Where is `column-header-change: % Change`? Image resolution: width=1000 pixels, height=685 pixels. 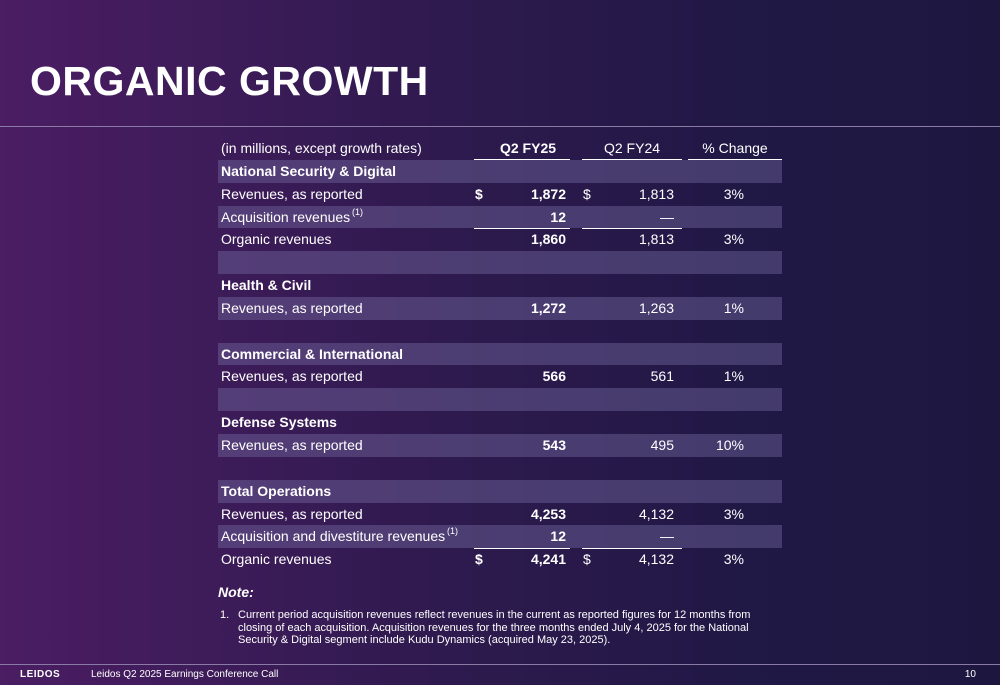 column-header-change: % Change is located at coordinates (735, 148).